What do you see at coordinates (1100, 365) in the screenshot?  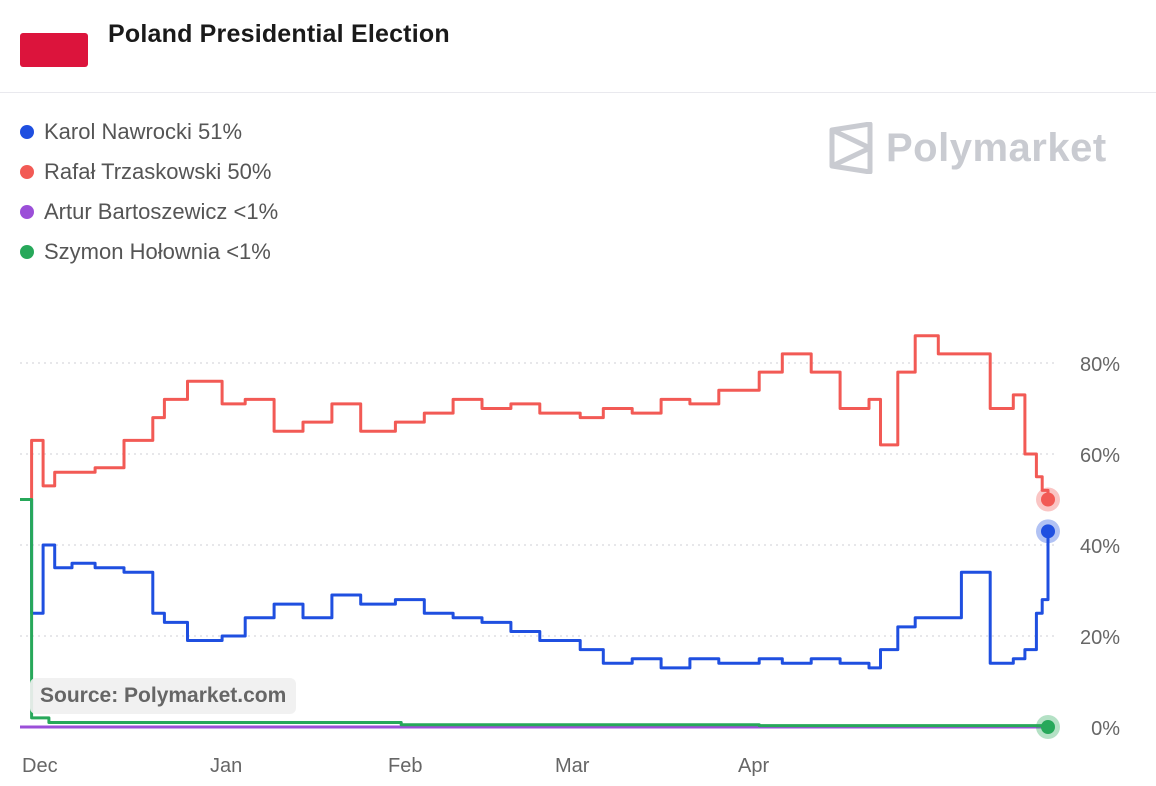 I see `y-tick-label: 80%` at bounding box center [1100, 365].